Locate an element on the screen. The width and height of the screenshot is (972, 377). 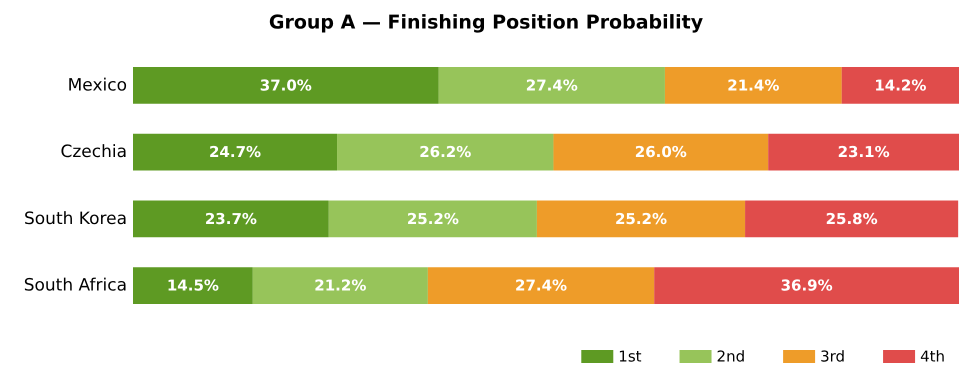
data-label: 25.8% is located at coordinates (852, 219).